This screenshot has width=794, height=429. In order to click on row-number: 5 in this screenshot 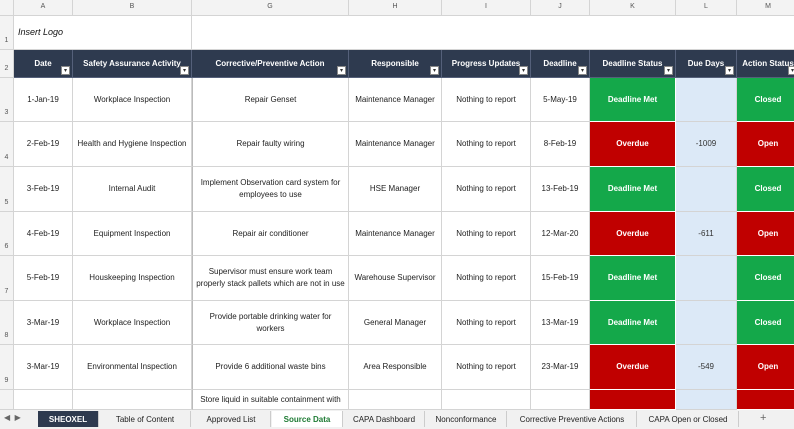, I will do `click(7, 189)`.